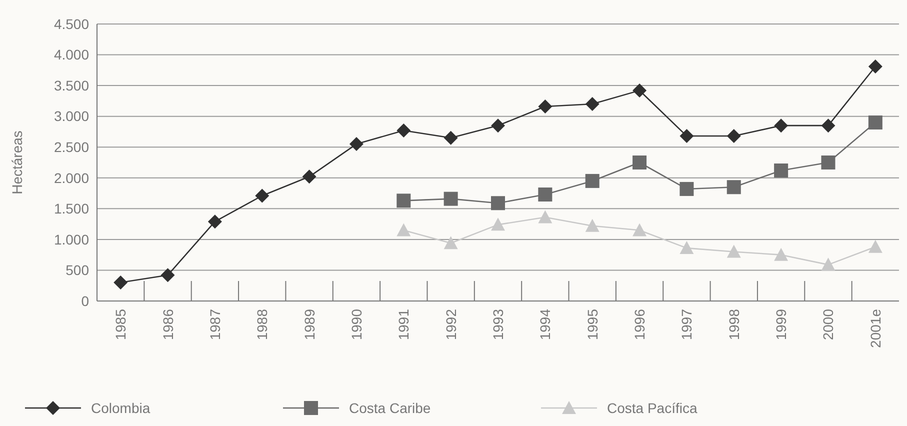 The width and height of the screenshot is (907, 426). What do you see at coordinates (72, 24) in the screenshot?
I see `y-tick-label: 4.500` at bounding box center [72, 24].